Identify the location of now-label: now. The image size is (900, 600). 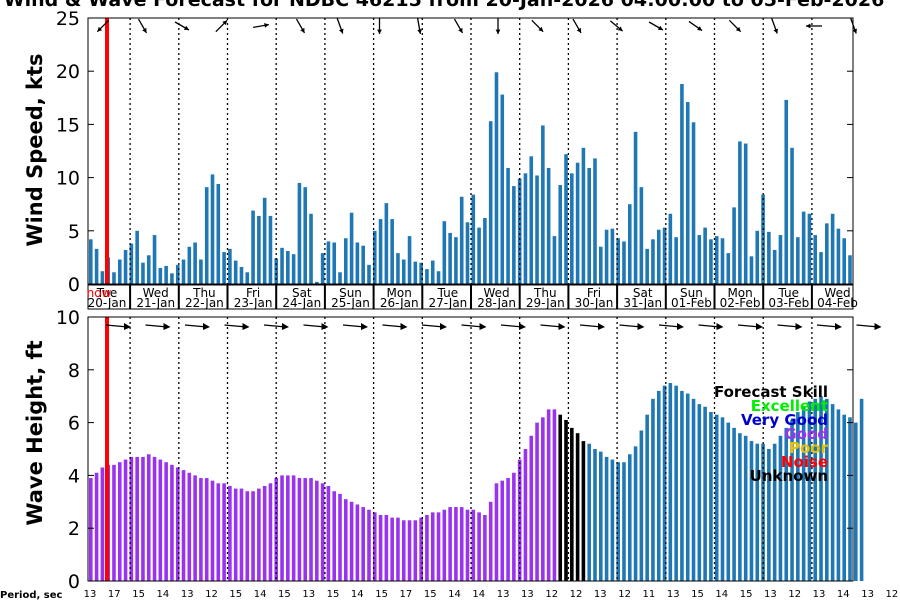
(99, 293).